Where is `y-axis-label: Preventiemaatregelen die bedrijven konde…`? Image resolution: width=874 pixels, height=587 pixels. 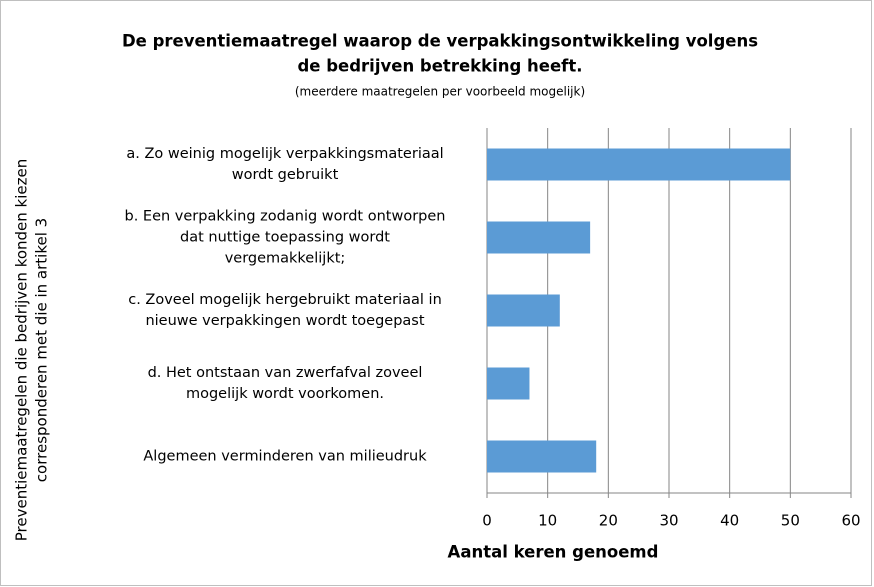 y-axis-label: Preventiemaatregelen die bedrijven konde… is located at coordinates (32, 350).